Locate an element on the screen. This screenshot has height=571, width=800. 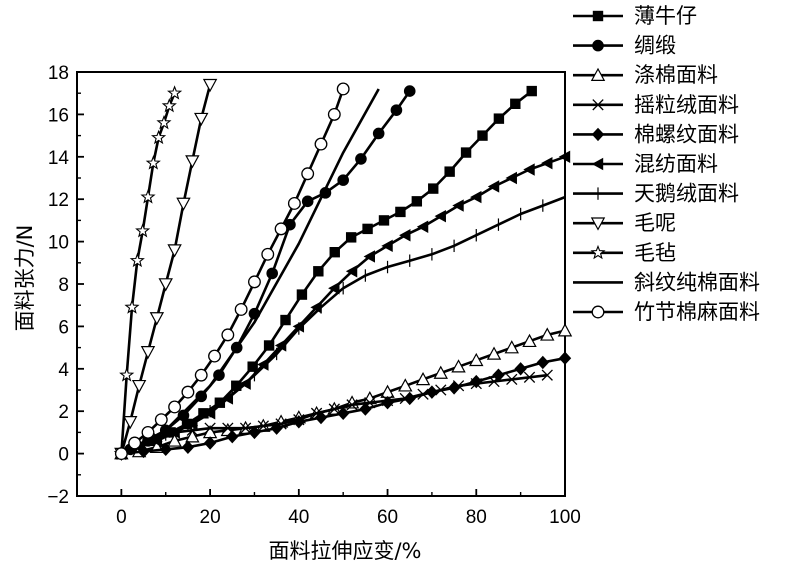
legend-label: 斜纹纯棉面料 is located at coordinates (697, 282).